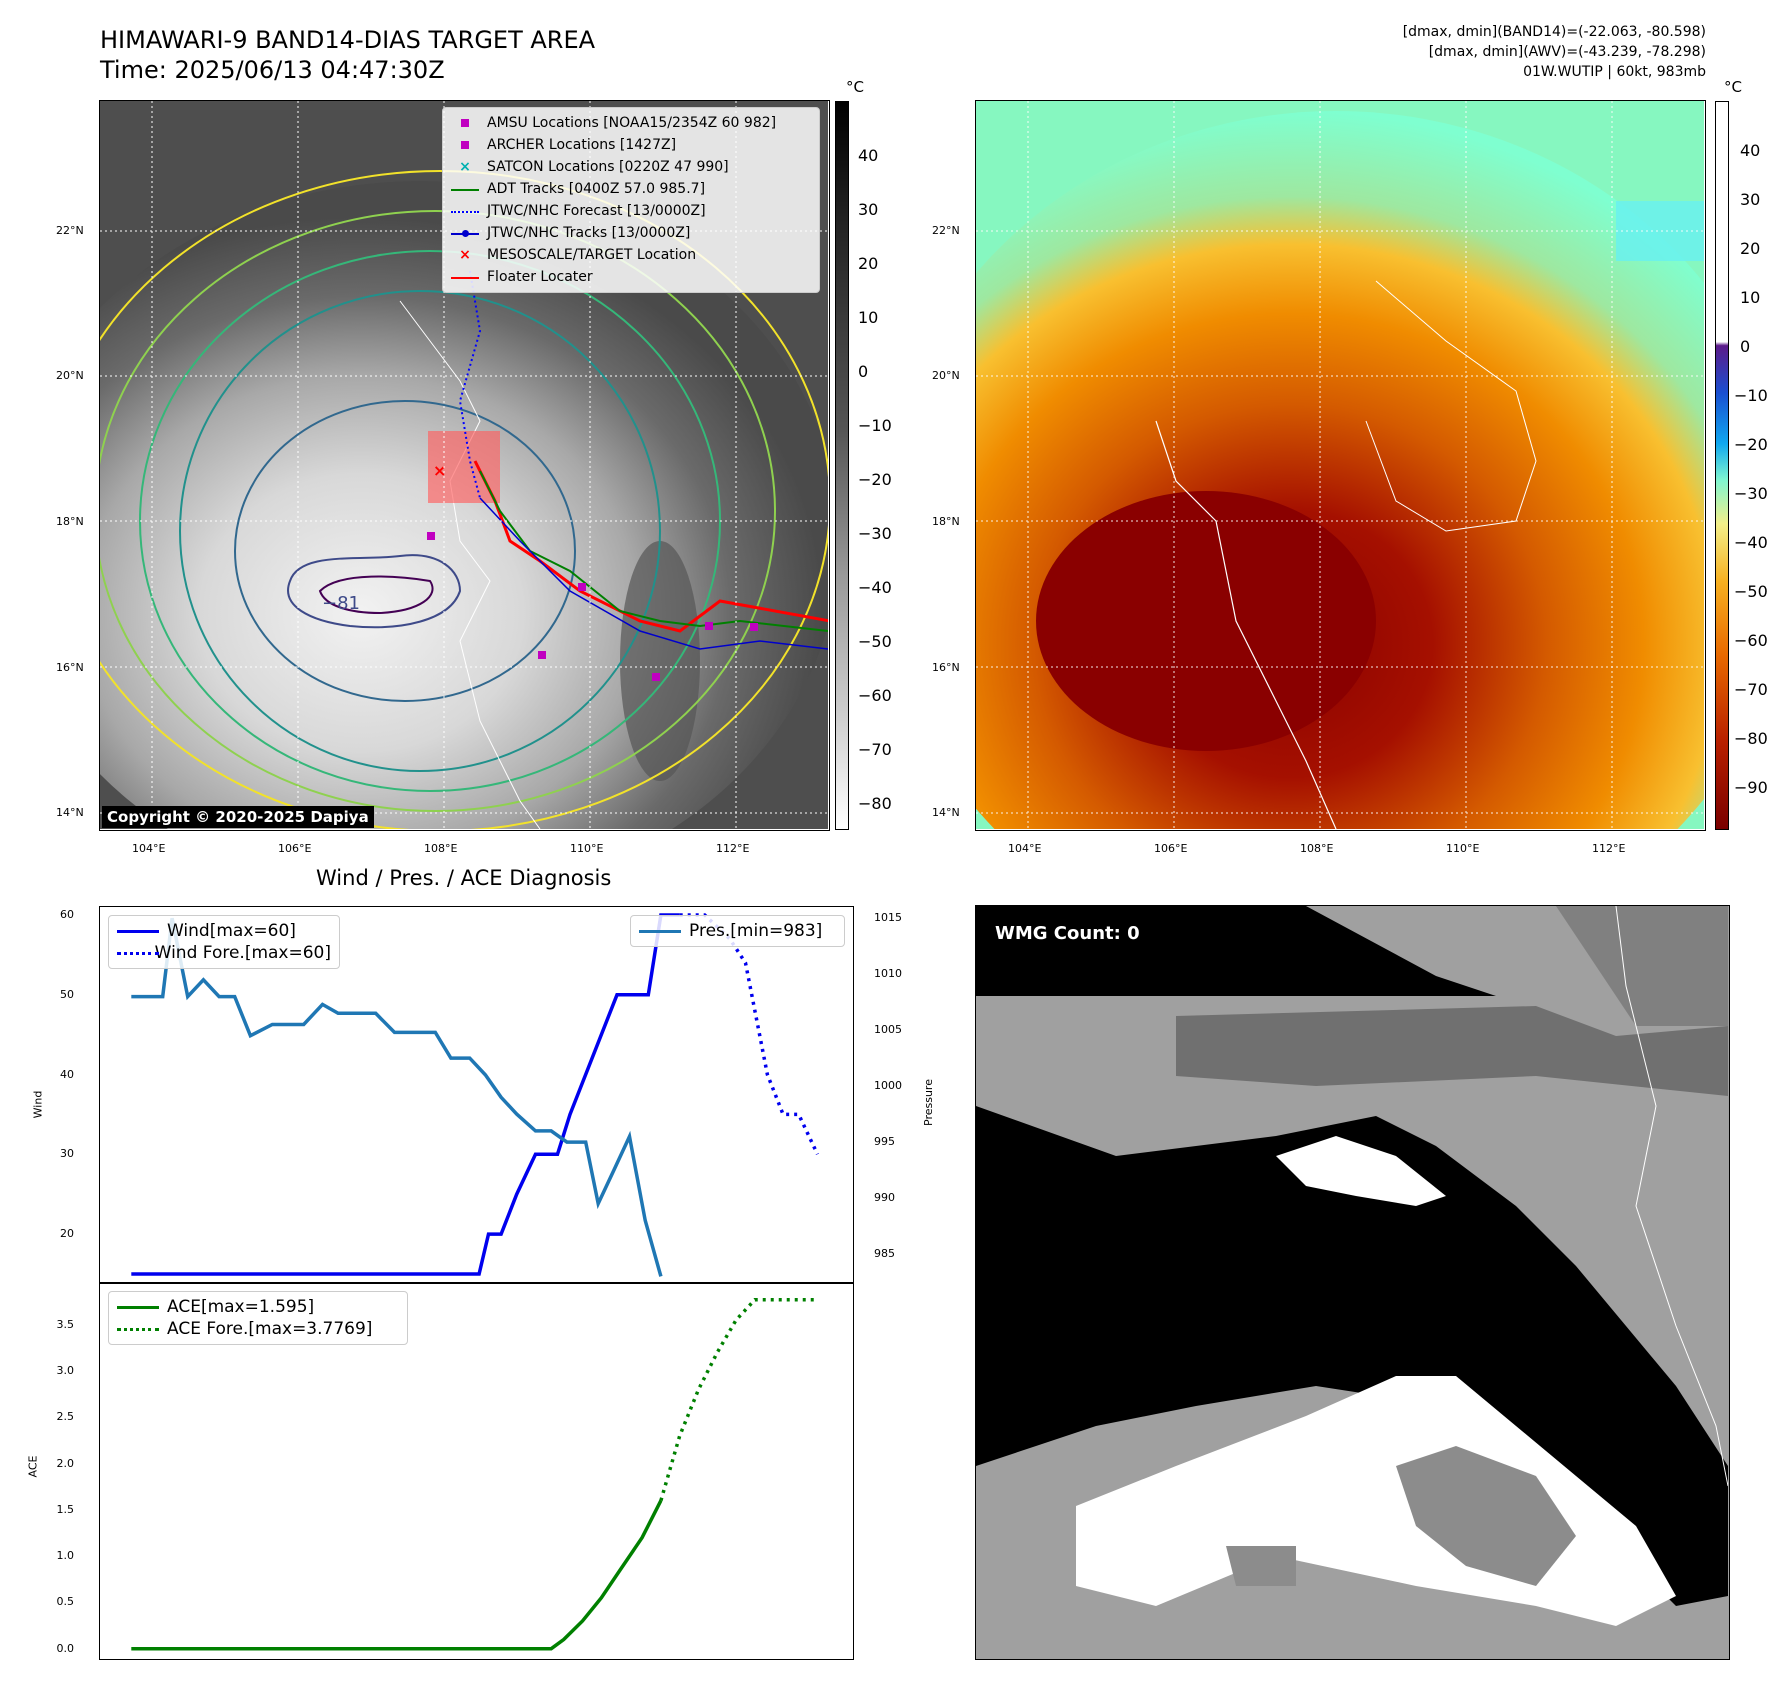 The image size is (1792, 1690). I want to click on y-tick-label: 60, so click(67, 914).